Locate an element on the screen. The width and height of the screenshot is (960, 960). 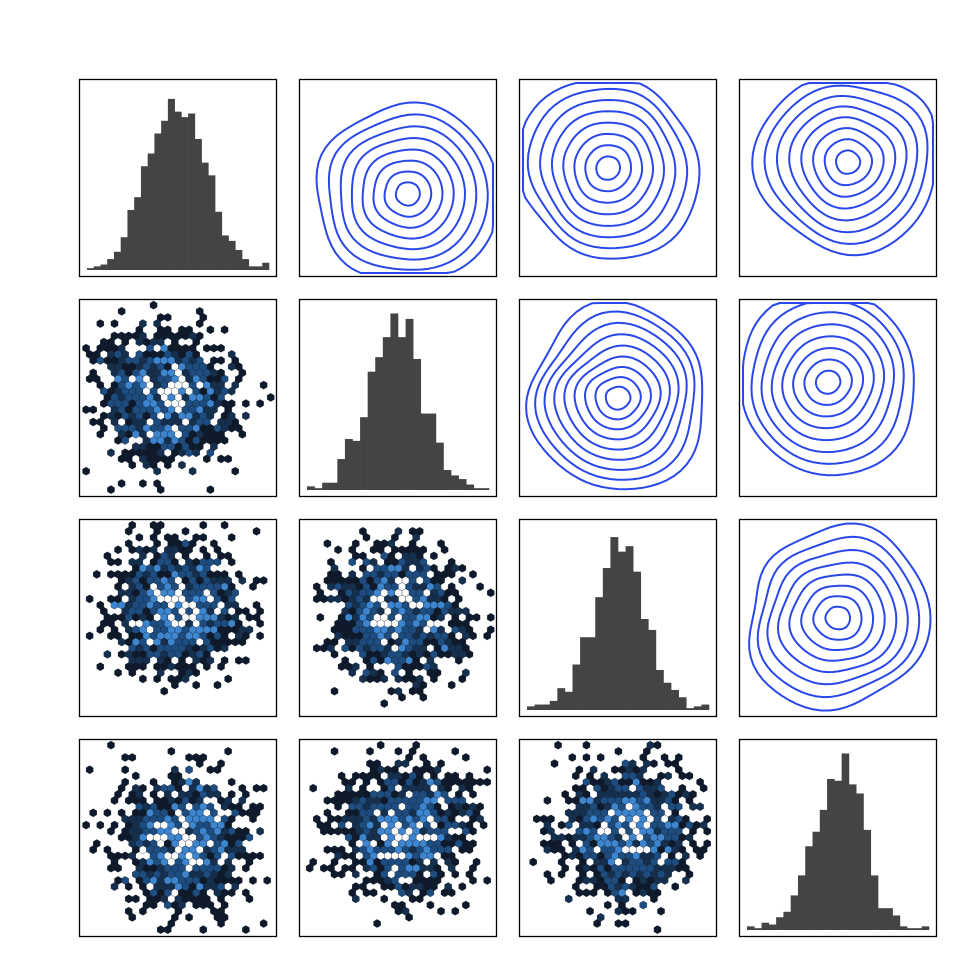
panel-hexbin-r3-c1 is located at coordinates (398, 838).